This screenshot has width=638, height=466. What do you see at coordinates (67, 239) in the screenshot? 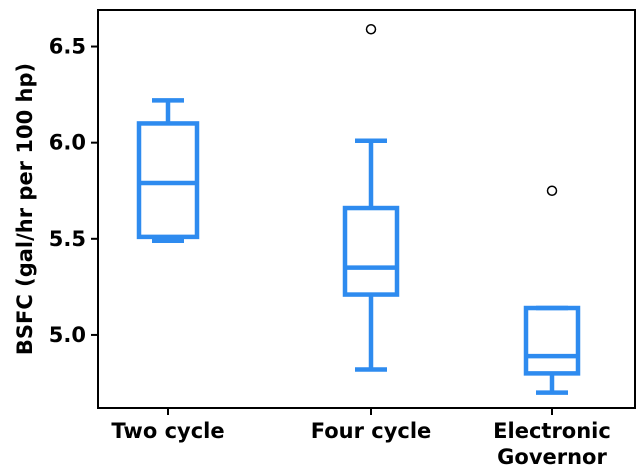
I see `y-tick-label: 5.5` at bounding box center [67, 239].